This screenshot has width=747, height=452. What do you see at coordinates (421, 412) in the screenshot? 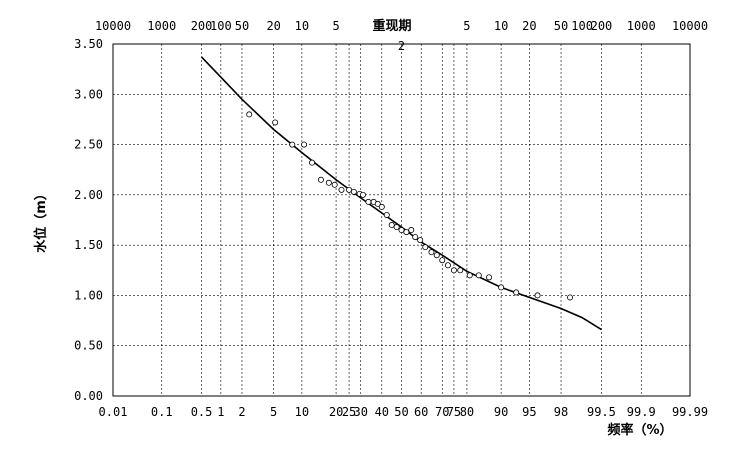
I see `x-bottom-tick-label: 60` at bounding box center [421, 412].